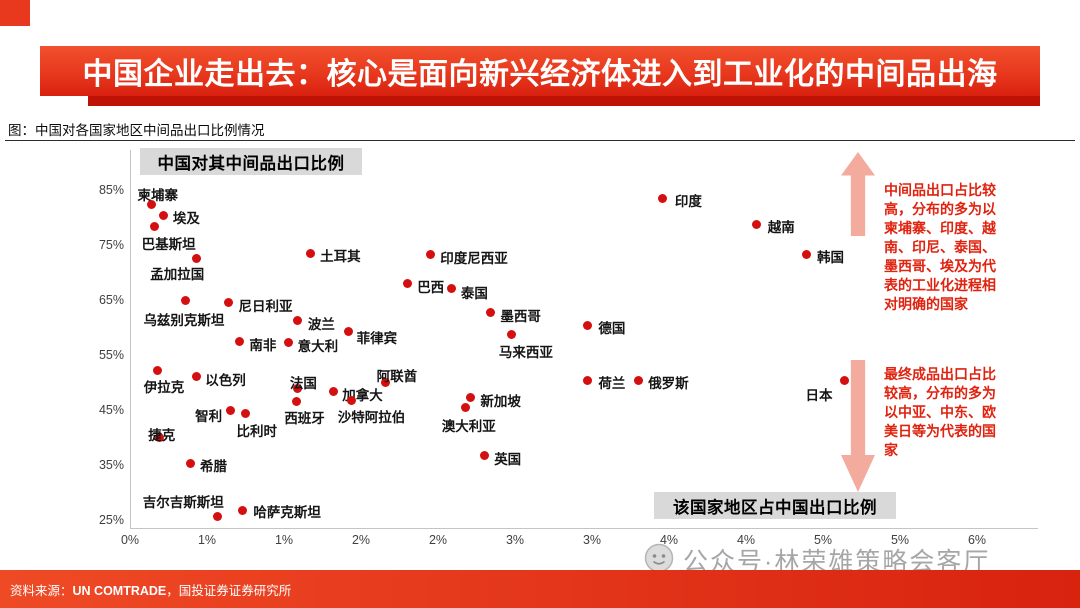  Describe the element at coordinates (168, 244) in the screenshot. I see `data-point-label: 巴基斯坦` at that location.